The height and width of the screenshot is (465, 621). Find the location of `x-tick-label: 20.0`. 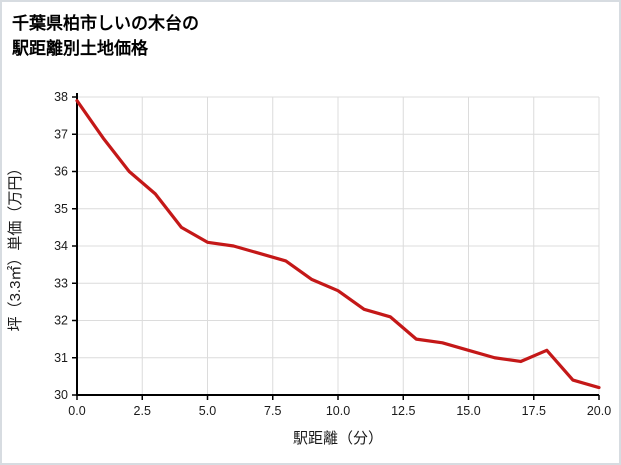

x-tick-label: 20.0 is located at coordinates (599, 411).